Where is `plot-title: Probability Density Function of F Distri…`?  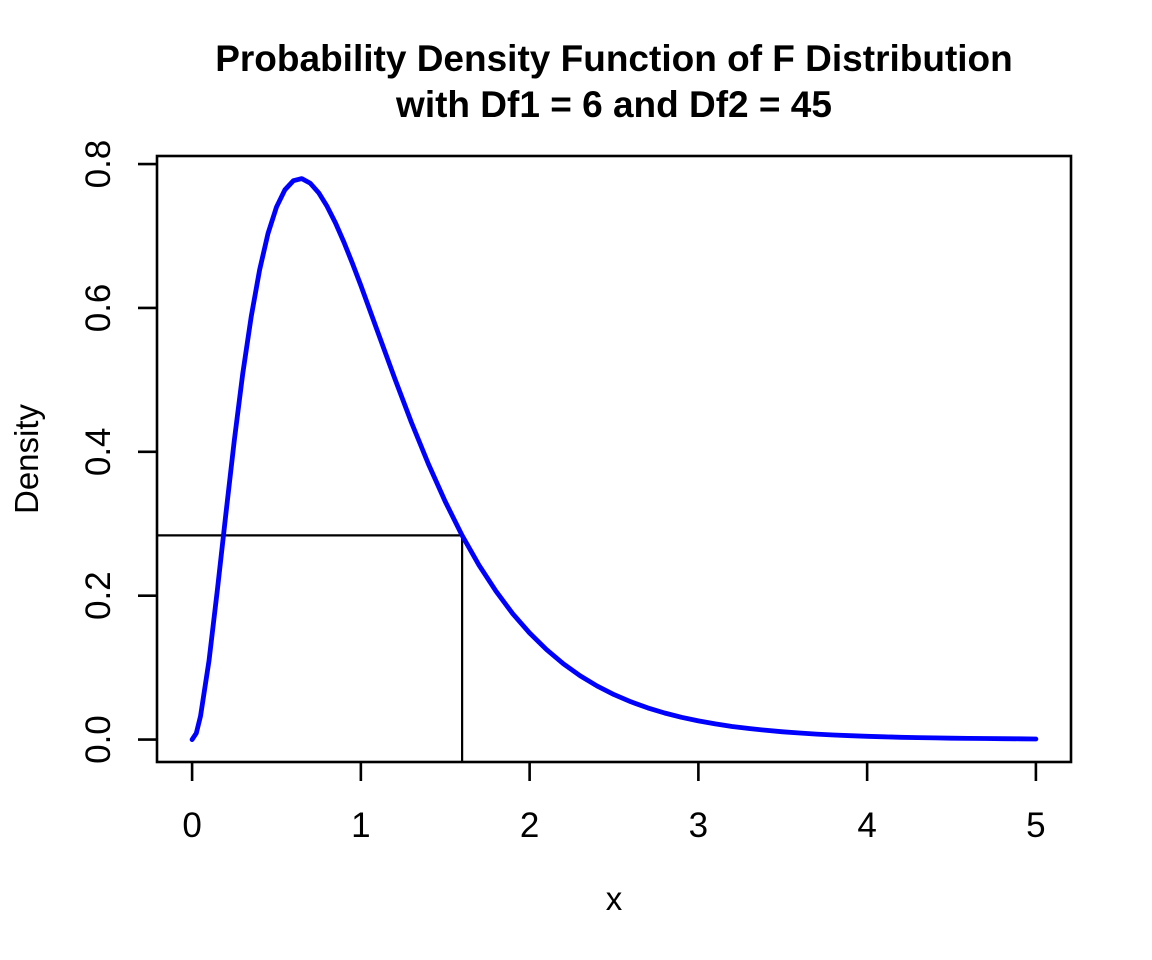
plot-title: Probability Density Function of F Distri… is located at coordinates (614, 82).